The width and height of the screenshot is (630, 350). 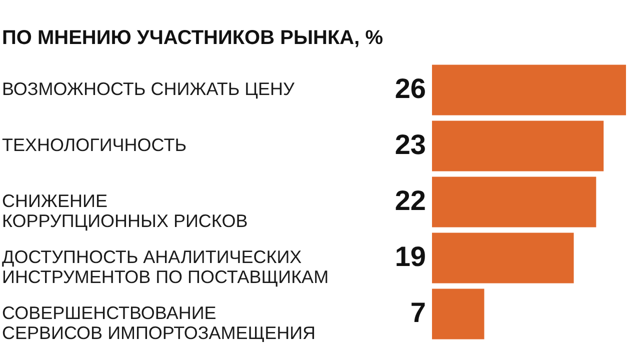 I want to click on data-label: 19, so click(x=410, y=256).